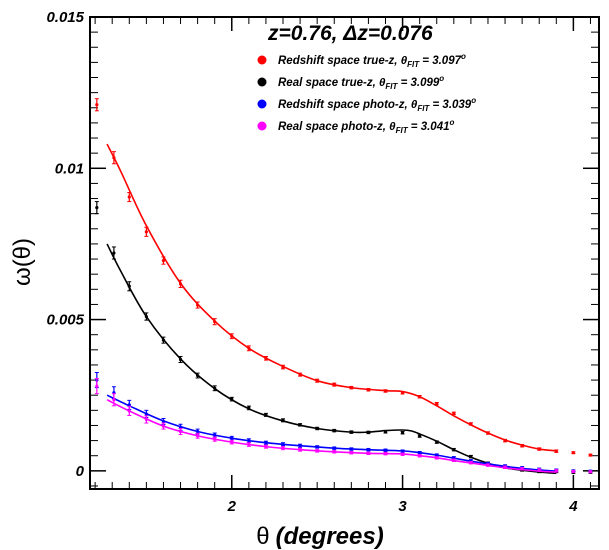 The width and height of the screenshot is (609, 550). I want to click on legend-label: Redshift space photo-z, θFIT = 3.039o, so click(377, 104).